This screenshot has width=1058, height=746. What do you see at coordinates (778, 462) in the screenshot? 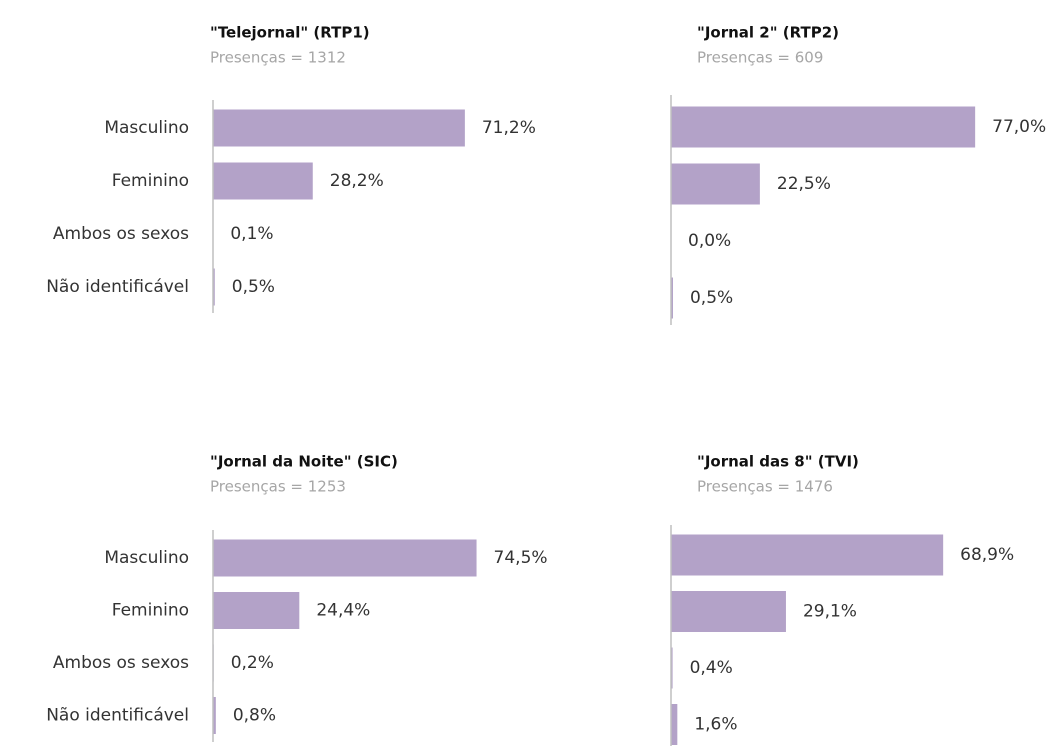
I see `chart-title: "Jornal das 8" (TVI)` at bounding box center [778, 462].